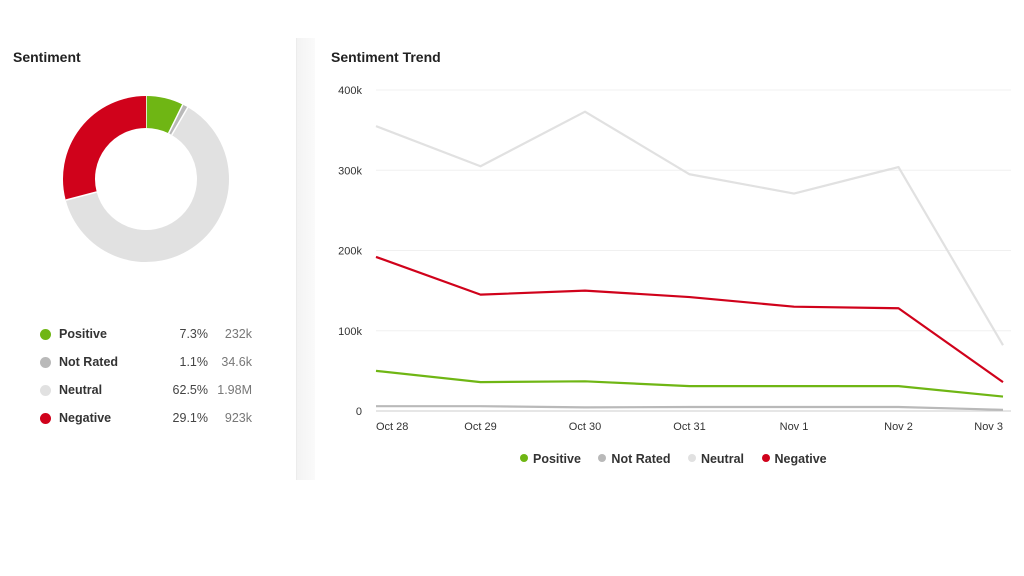 The image size is (1024, 576). I want to click on legend-label: Positive, so click(83, 334).